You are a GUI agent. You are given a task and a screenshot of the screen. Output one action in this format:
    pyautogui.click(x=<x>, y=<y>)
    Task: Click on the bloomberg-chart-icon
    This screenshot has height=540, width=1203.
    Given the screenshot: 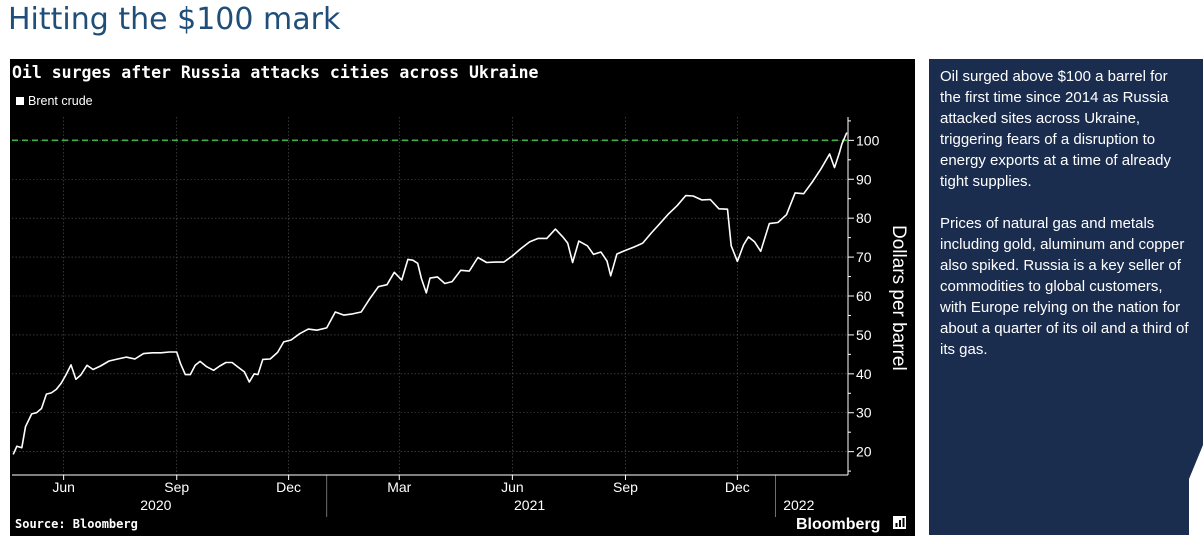 What is the action you would take?
    pyautogui.click(x=899, y=522)
    